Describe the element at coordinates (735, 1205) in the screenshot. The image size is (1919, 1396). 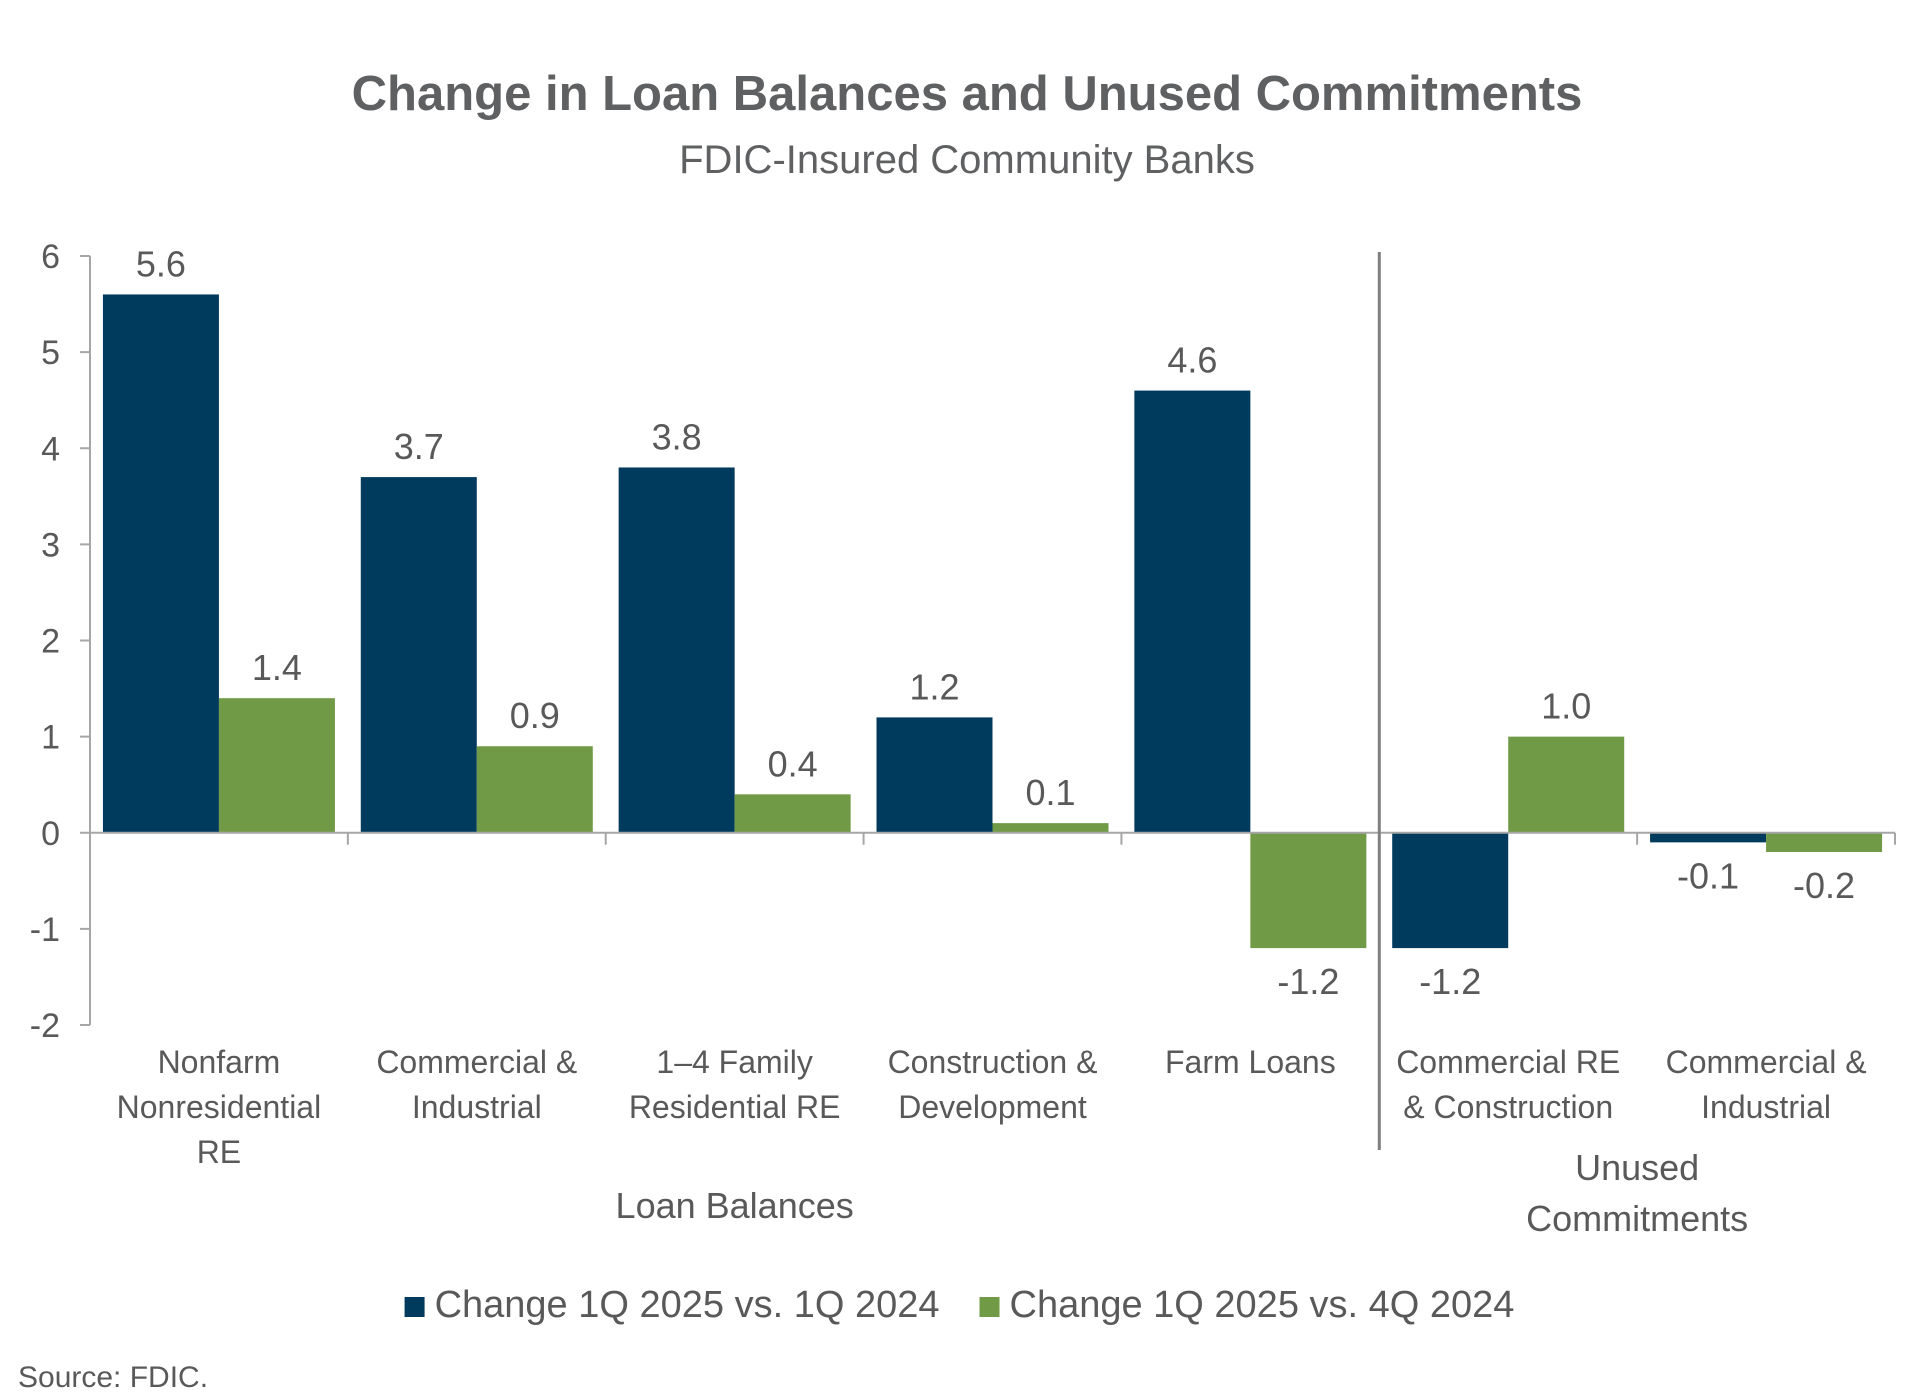
I see `group-label: Loan Balances` at that location.